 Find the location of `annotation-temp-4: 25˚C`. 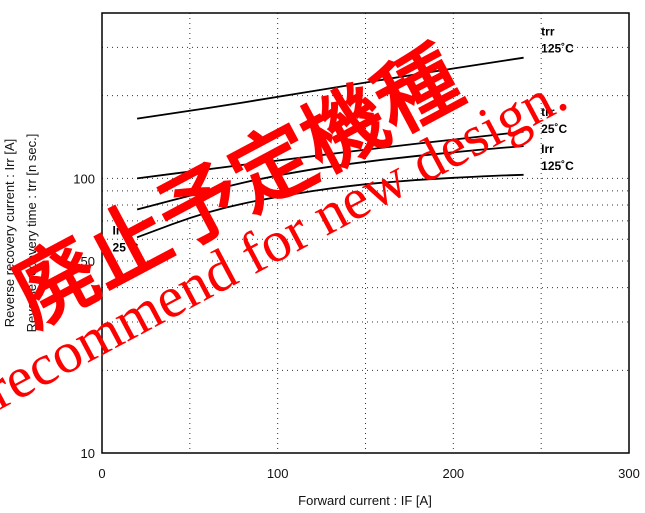

annotation-temp-4: 25˚C is located at coordinates (126, 247).